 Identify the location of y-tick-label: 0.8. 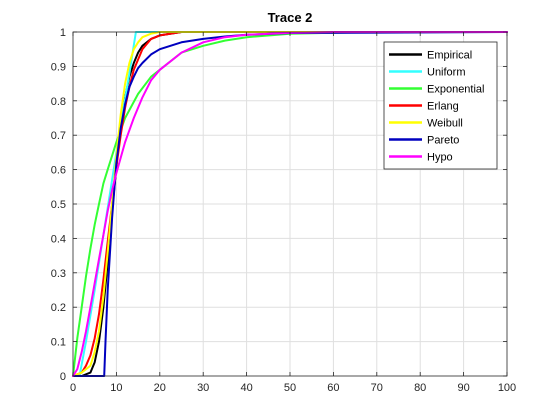
(58, 102).